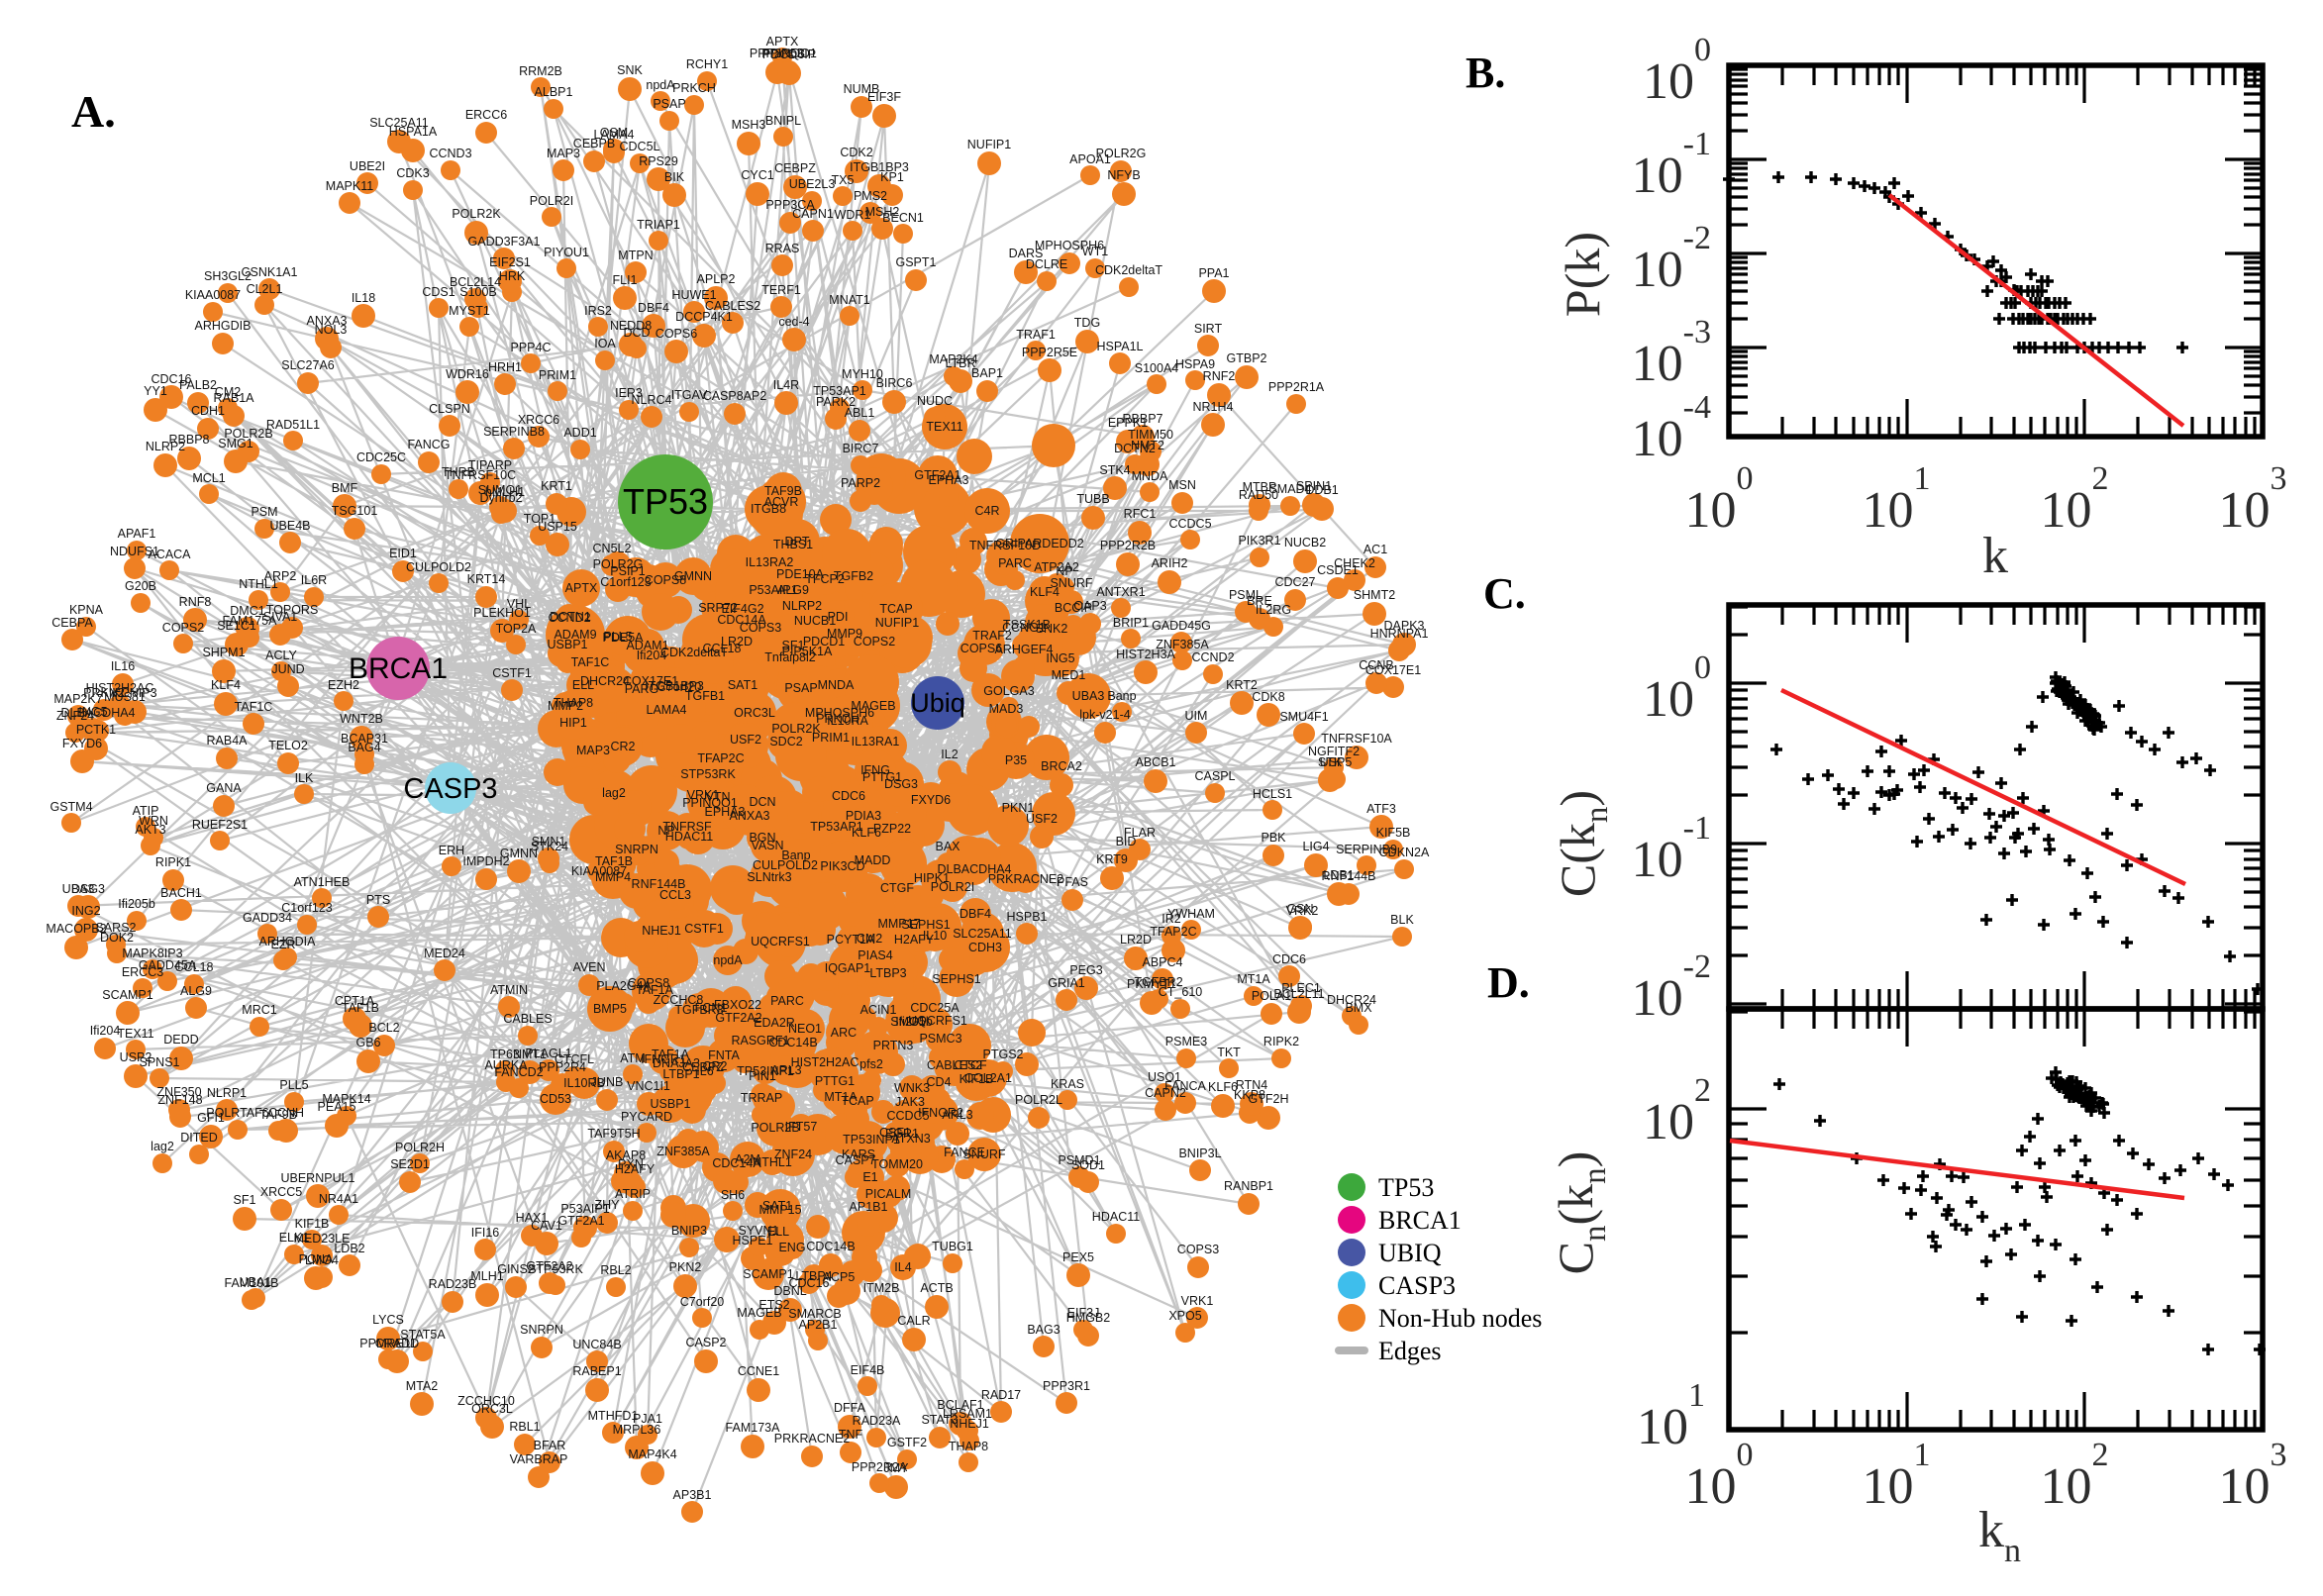 The image size is (2323, 1596). I want to click on svg-text: SIRT, so click(1208, 329).